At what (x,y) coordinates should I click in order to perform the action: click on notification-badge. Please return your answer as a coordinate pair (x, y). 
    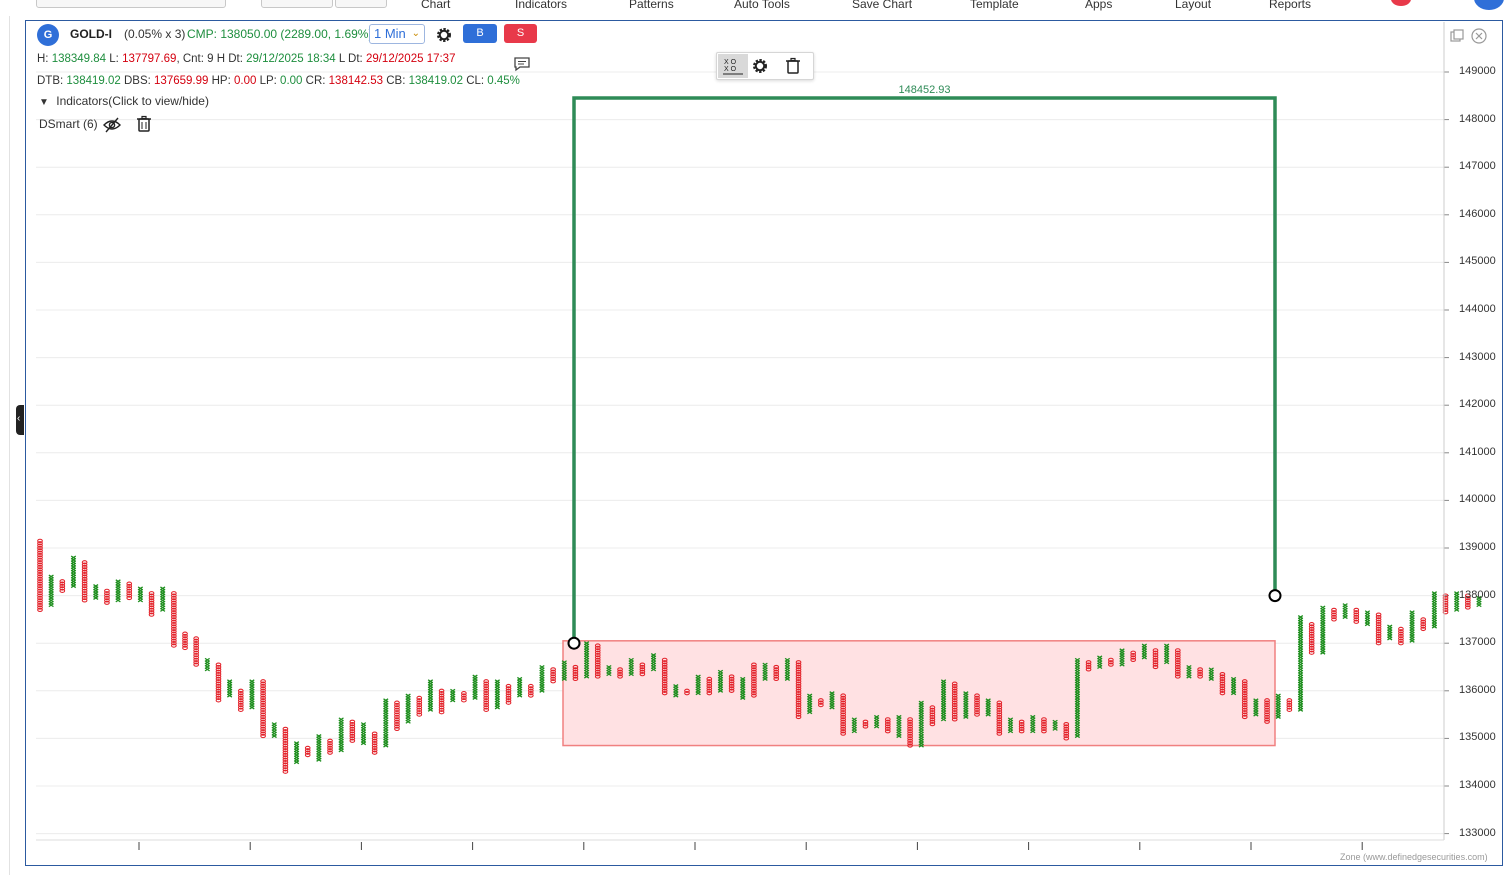
    Looking at the image, I should click on (1401, 3).